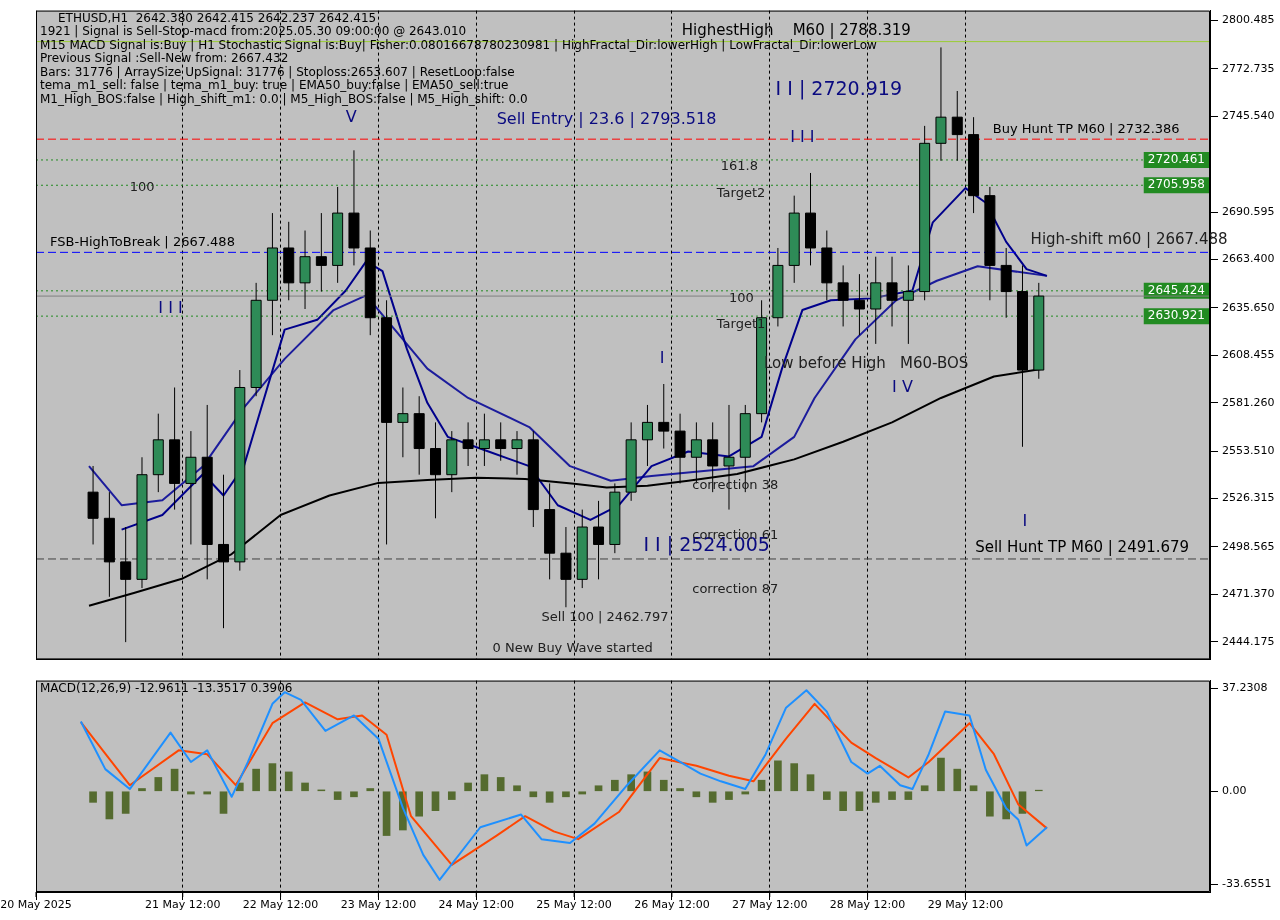 The width and height of the screenshot is (1280, 920). I want to click on x-tick-label: 25 May 12:00, so click(574, 905).